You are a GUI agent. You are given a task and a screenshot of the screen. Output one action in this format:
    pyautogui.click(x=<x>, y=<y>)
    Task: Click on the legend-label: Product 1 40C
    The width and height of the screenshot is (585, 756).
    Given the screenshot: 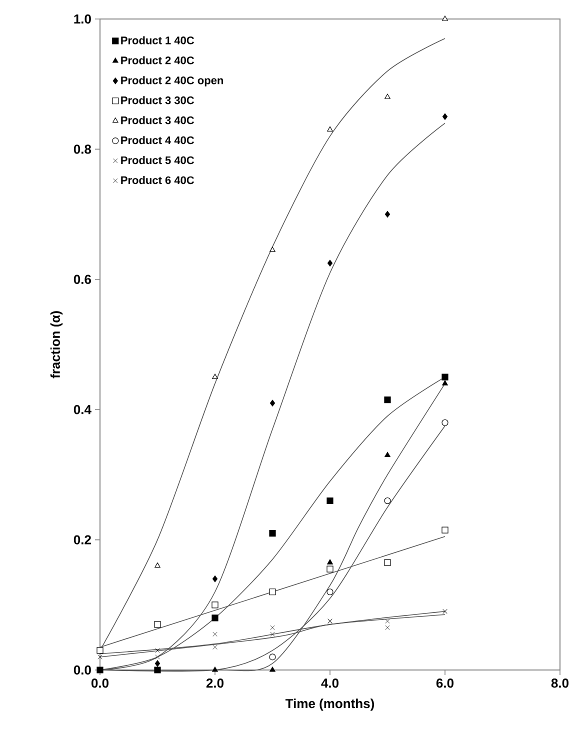 What is the action you would take?
    pyautogui.click(x=157, y=40)
    